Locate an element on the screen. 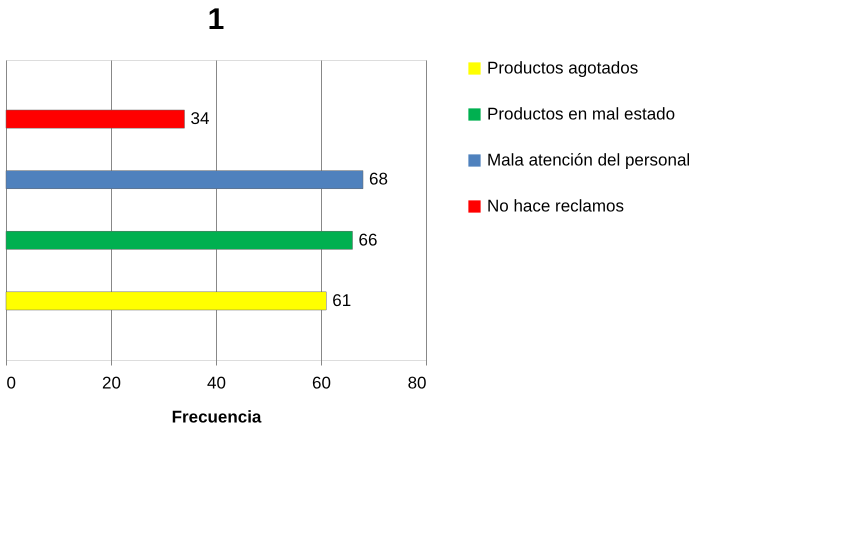 This screenshot has height=546, width=859. x-tick-label: 80 is located at coordinates (417, 383).